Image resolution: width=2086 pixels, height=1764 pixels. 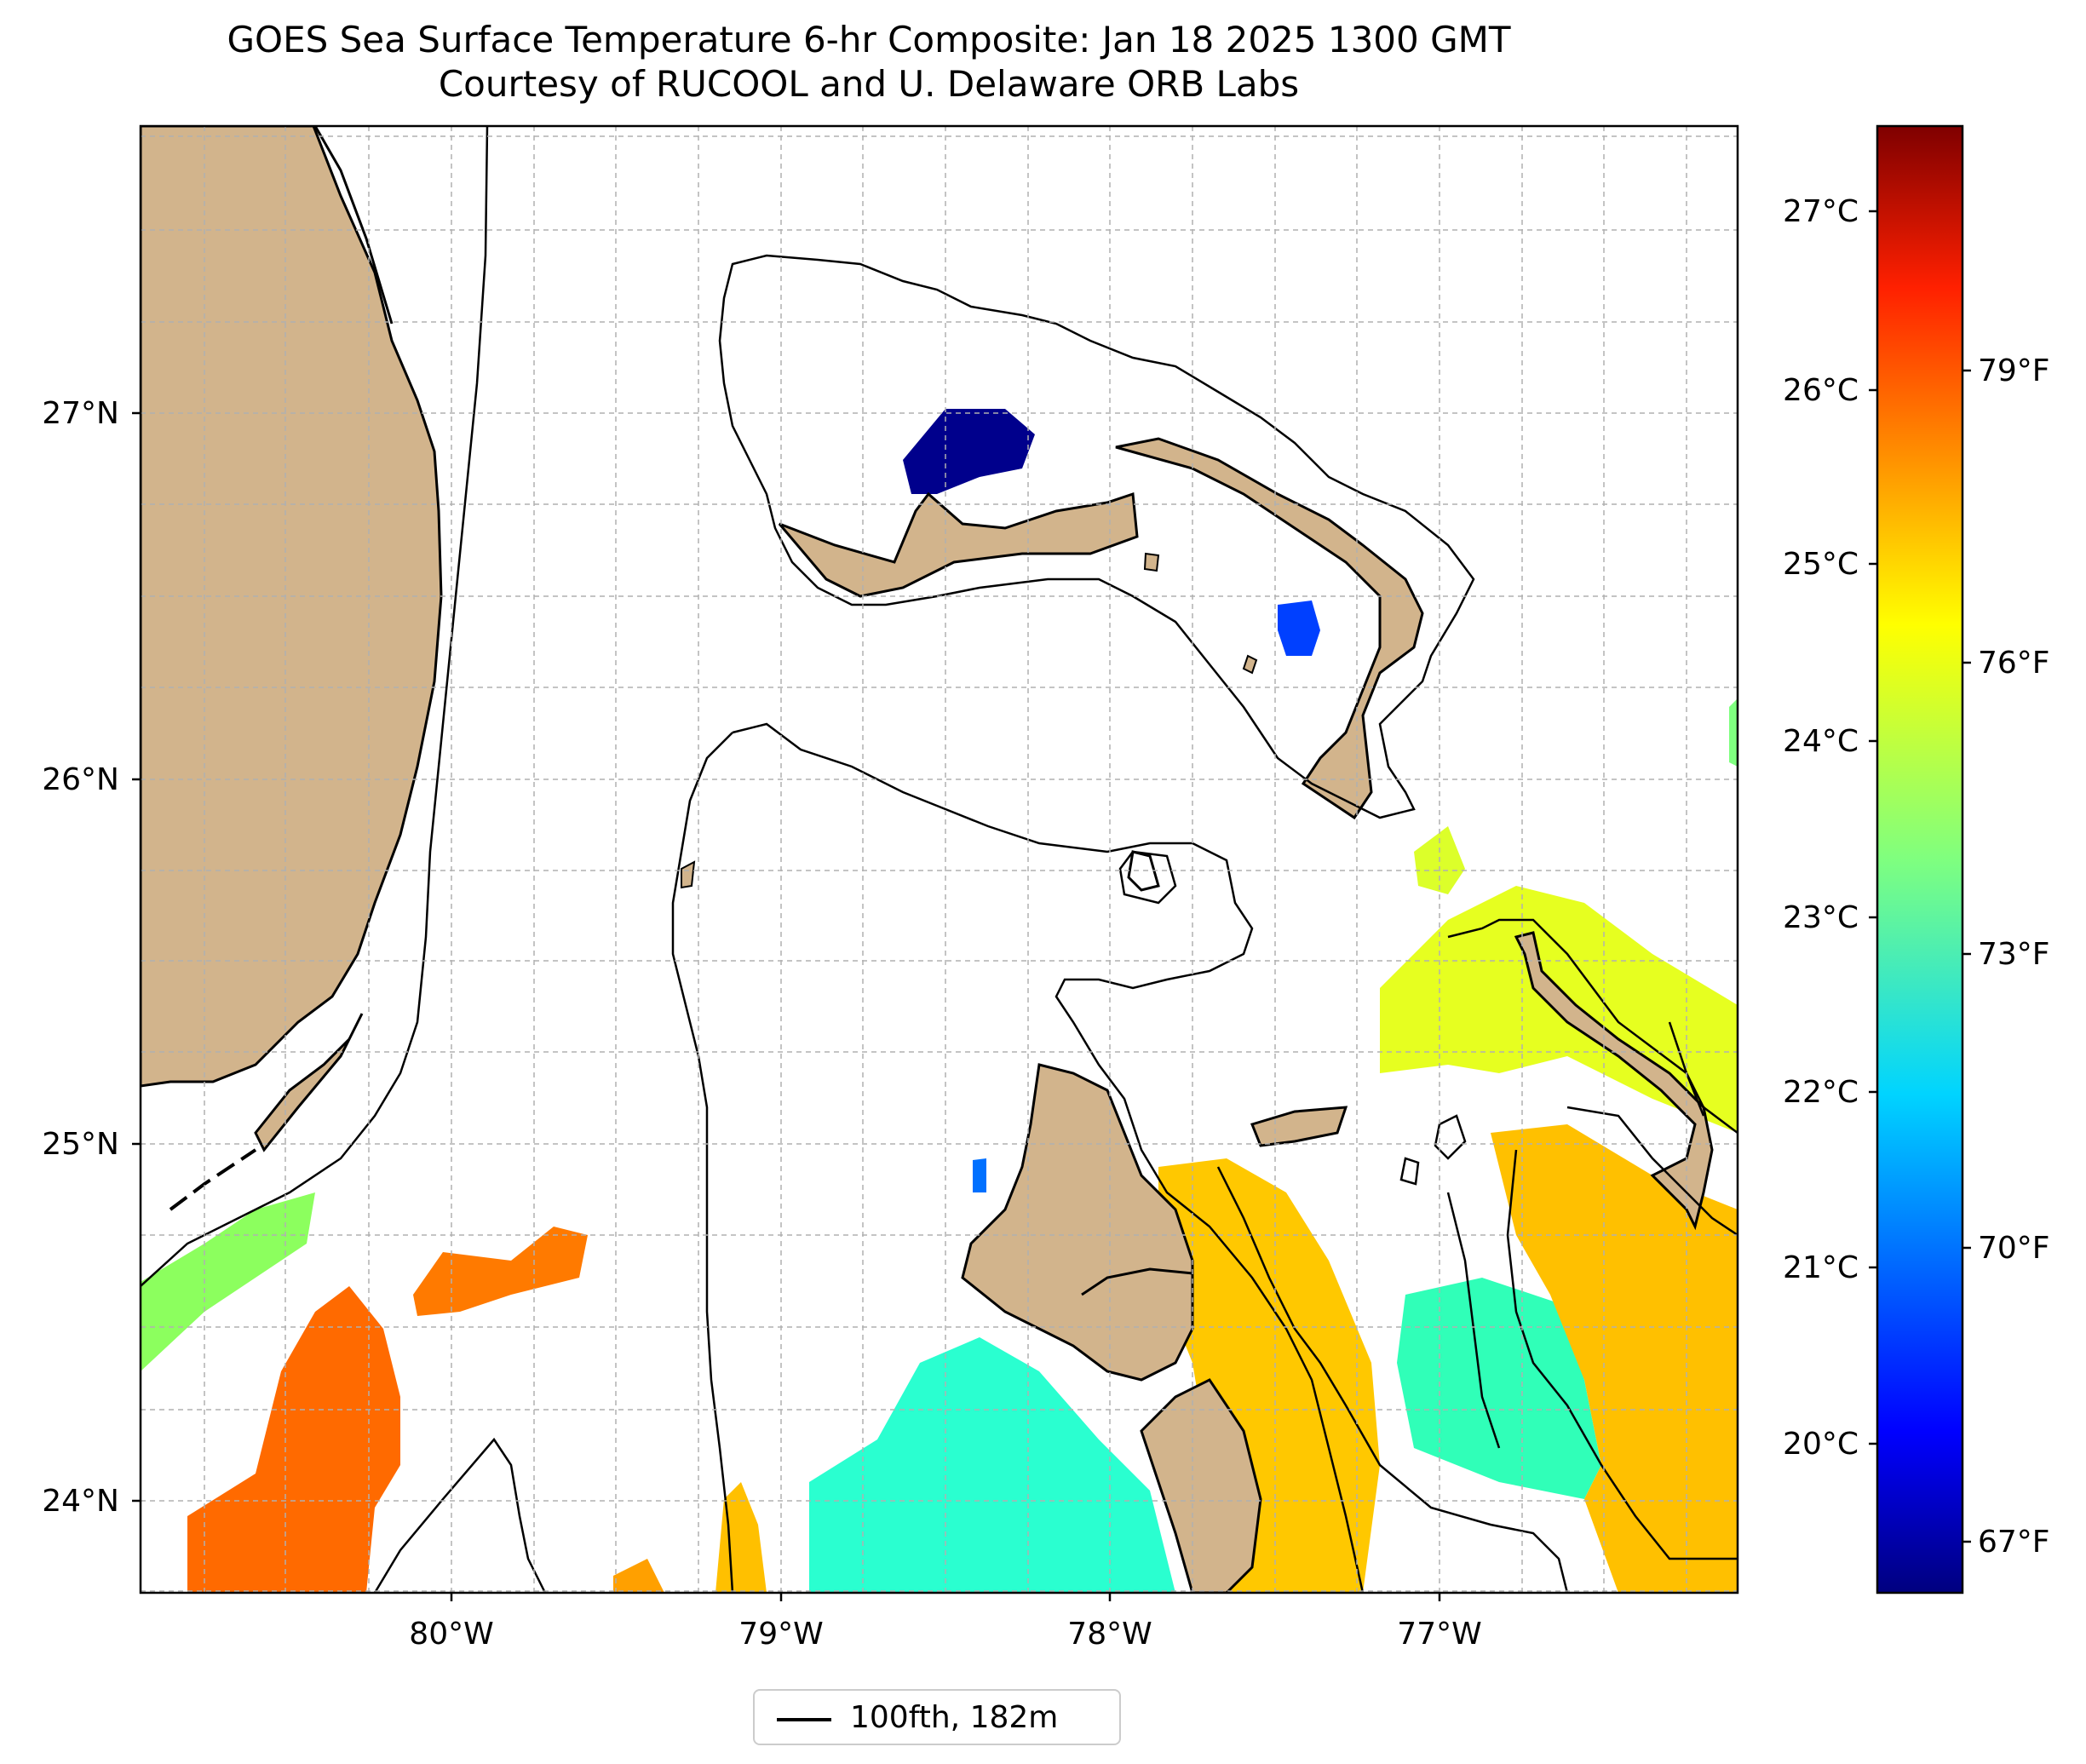 What do you see at coordinates (1151, 562) in the screenshot?
I see `land-small-cay` at bounding box center [1151, 562].